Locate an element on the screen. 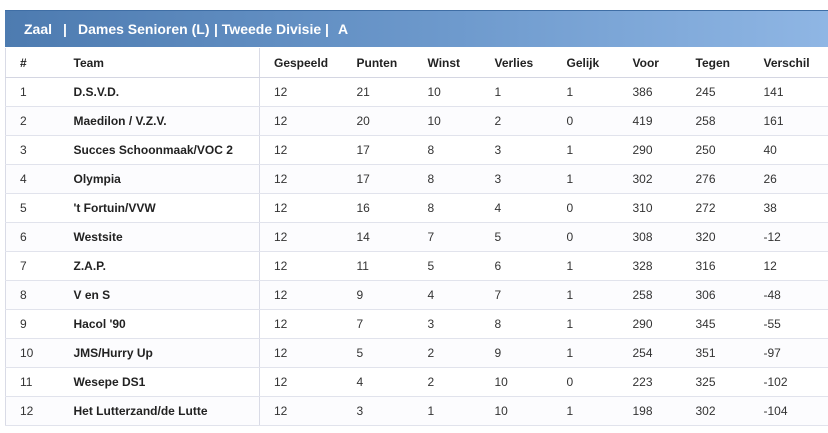  cell-goal-difference: 12 is located at coordinates (788, 266).